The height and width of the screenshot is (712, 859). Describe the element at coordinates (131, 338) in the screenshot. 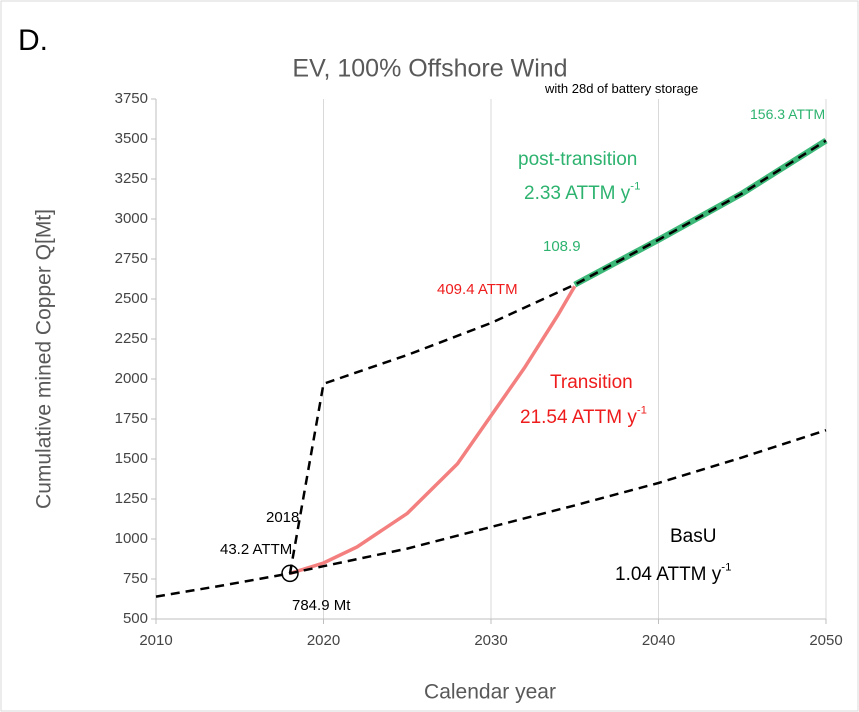

I see `y-tick-label: 2250` at that location.